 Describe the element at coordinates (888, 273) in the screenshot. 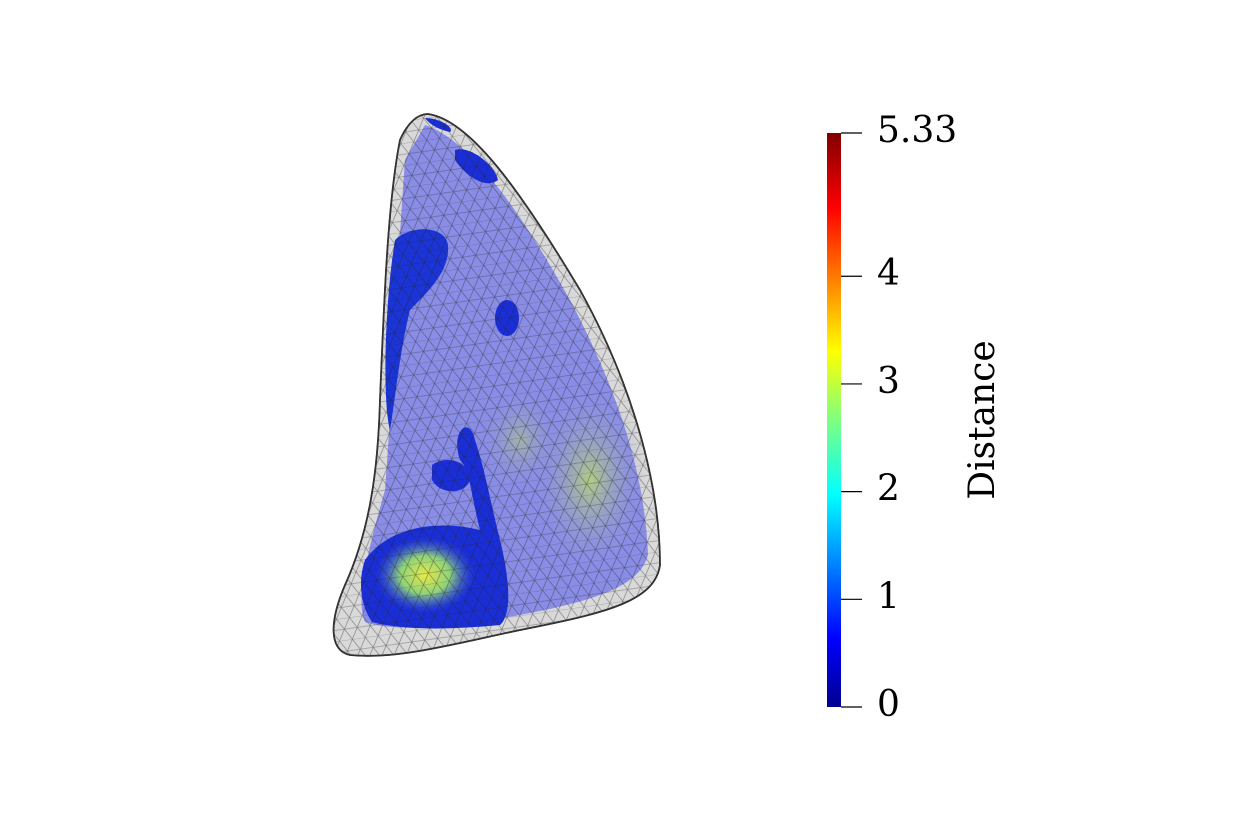

I see `tick-label: 4` at that location.